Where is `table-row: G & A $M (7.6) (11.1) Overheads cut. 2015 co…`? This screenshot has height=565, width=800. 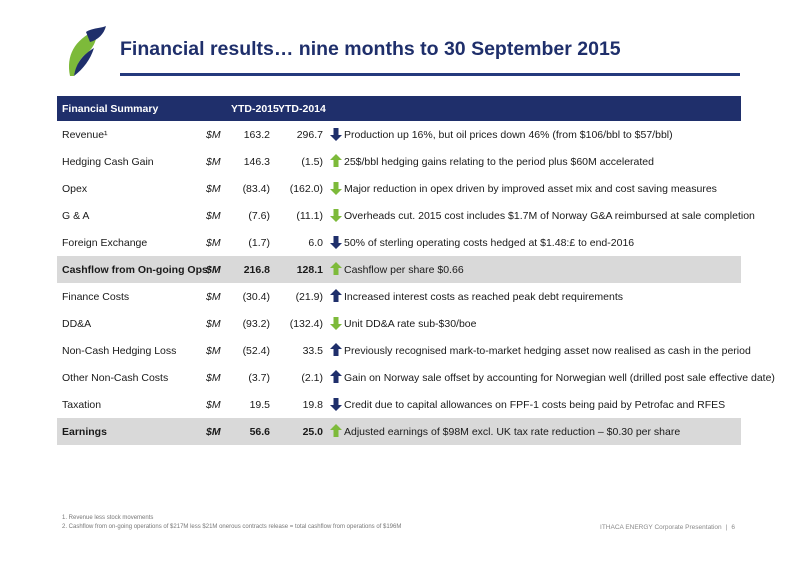
table-row: G & A $M (7.6) (11.1) Overheads cut. 2015 co… is located at coordinates (406, 215).